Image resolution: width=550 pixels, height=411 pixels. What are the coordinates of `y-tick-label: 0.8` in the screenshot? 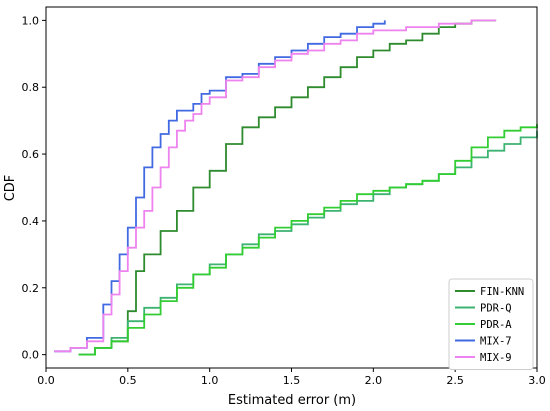 It's located at (31, 87).